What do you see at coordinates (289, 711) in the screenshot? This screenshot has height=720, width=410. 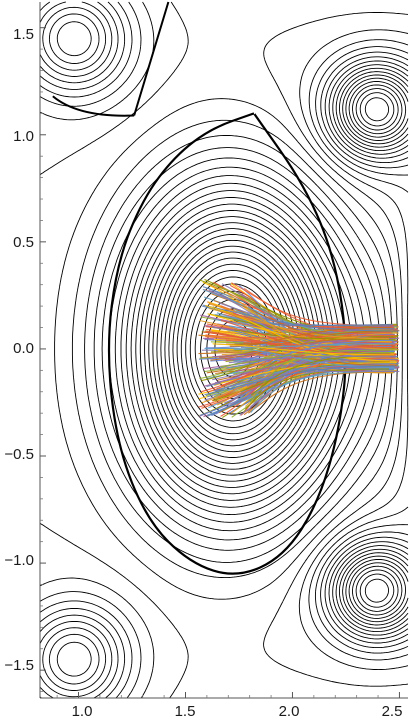 I see `x-tick-label-2.0: 2.0` at bounding box center [289, 711].